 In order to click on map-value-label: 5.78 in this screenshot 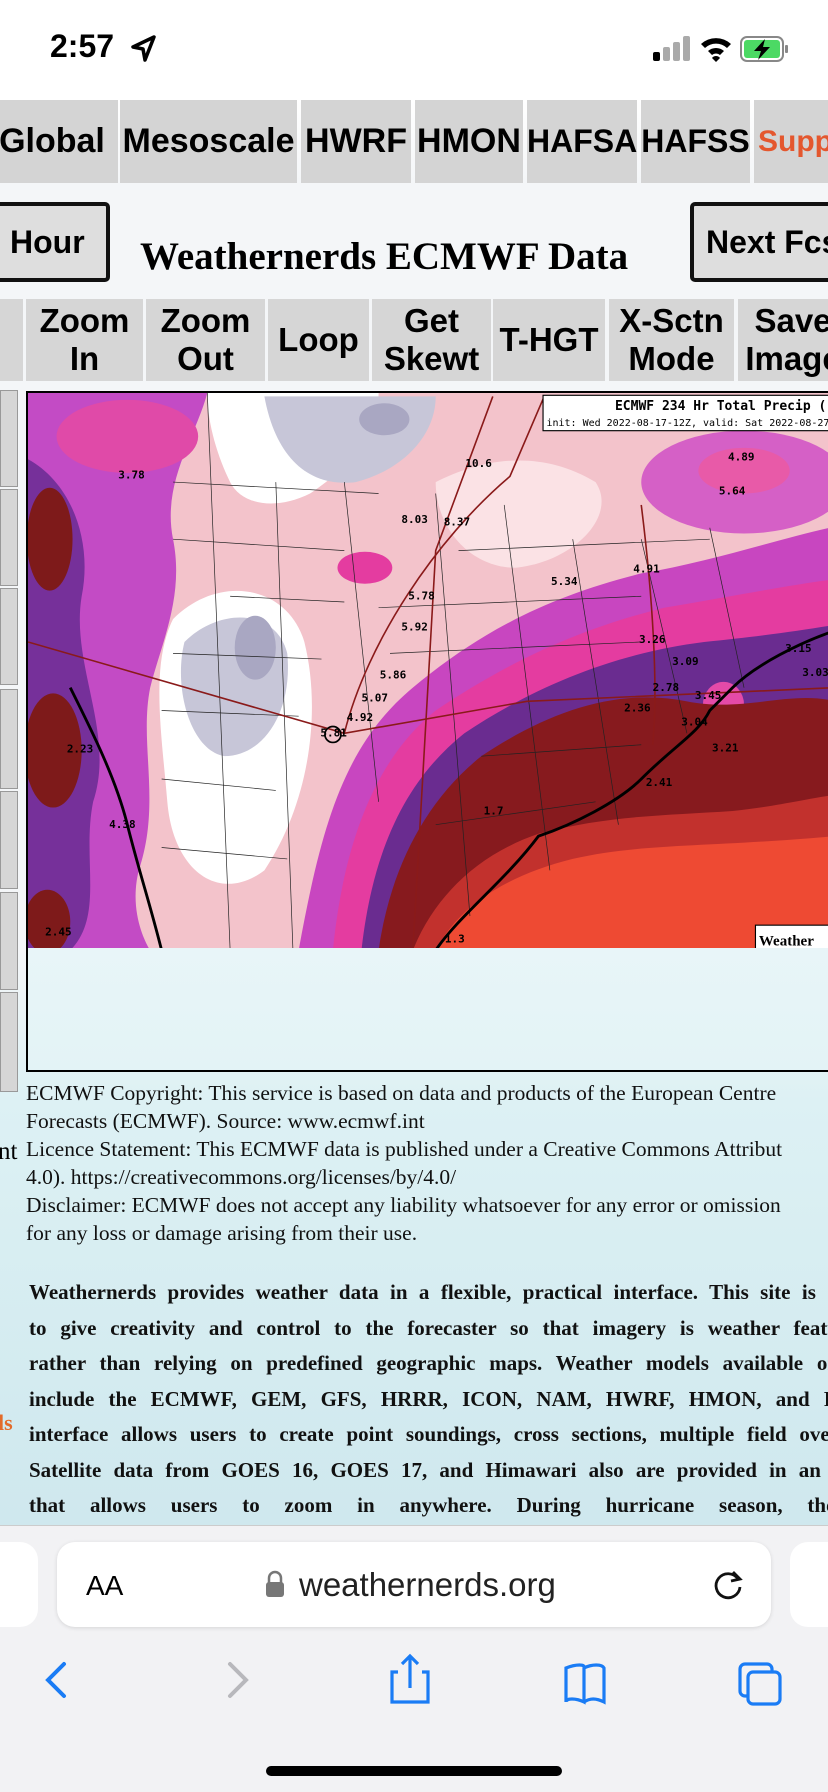, I will do `click(421, 596)`.